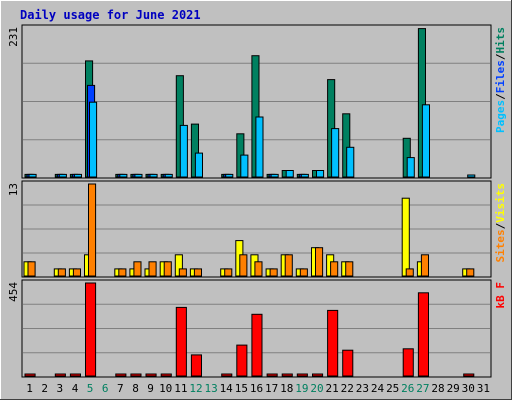 The width and height of the screenshot is (512, 405). Describe the element at coordinates (347, 388) in the screenshot. I see `day-label: 22` at that location.